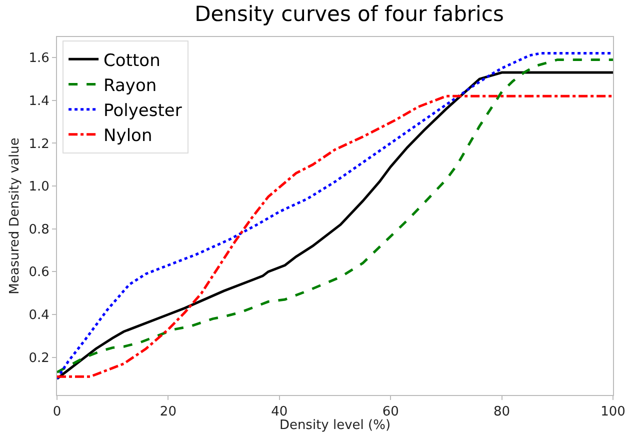 Image resolution: width=635 pixels, height=433 pixels. Describe the element at coordinates (39, 316) in the screenshot. I see `y-tick-label: 0.4` at that location.